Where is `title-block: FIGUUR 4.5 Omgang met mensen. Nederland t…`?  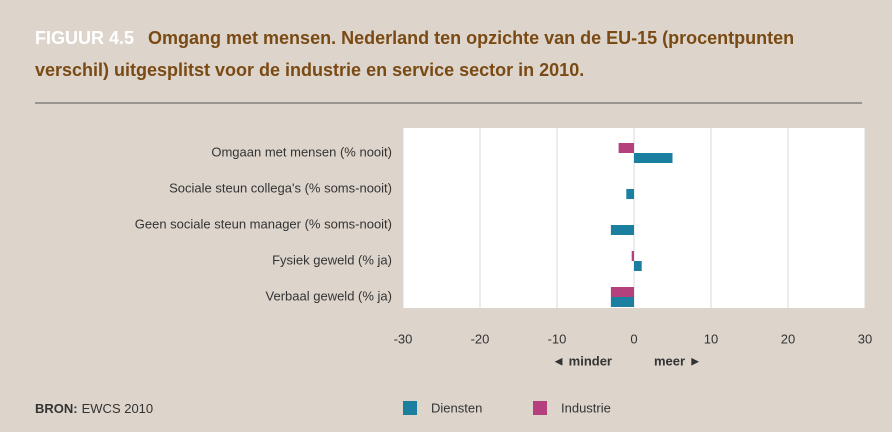
title-block: FIGUUR 4.5 Omgang met mensen. Nederland t… is located at coordinates (450, 54).